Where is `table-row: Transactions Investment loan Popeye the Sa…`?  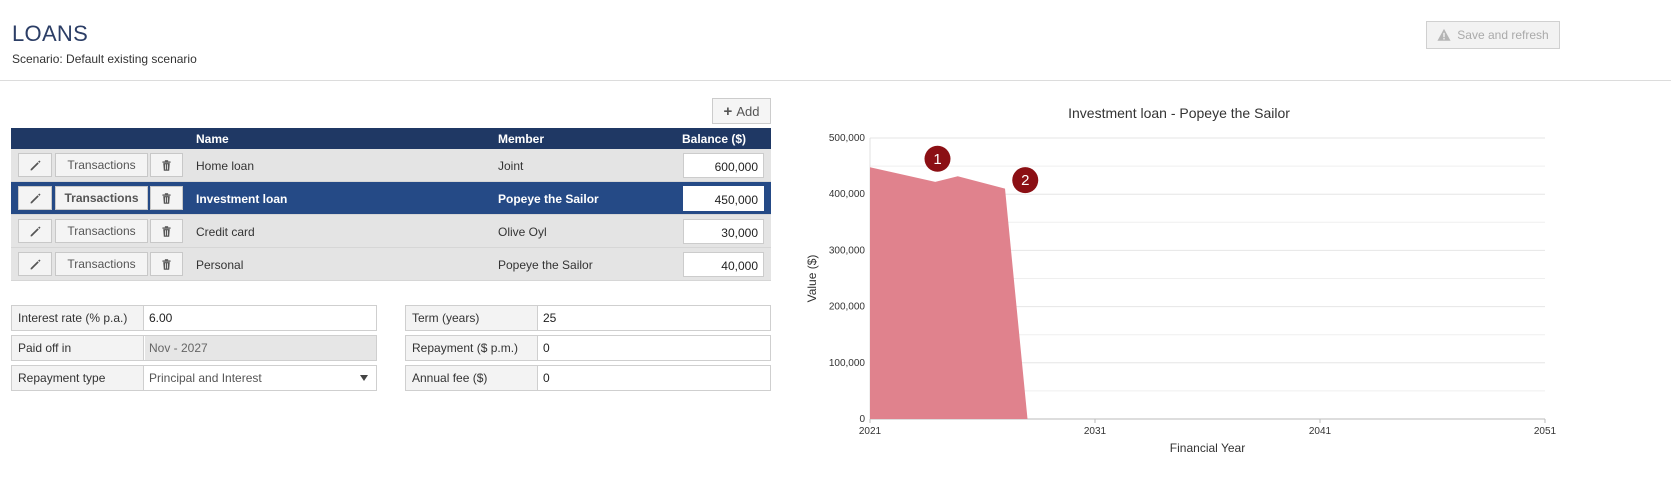
table-row: Transactions Investment loan Popeye the Sa… is located at coordinates (391, 198).